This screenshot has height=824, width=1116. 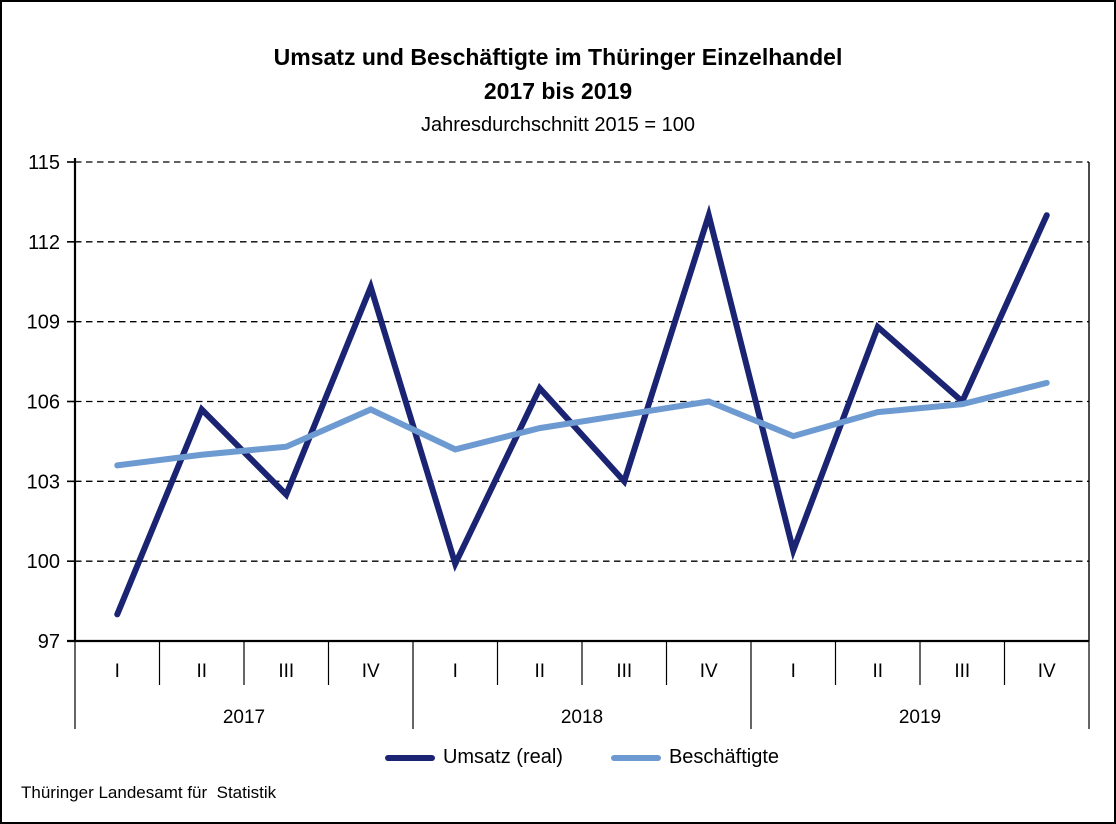 I want to click on beschaeftigte-line-swatch, so click(x=635, y=757).